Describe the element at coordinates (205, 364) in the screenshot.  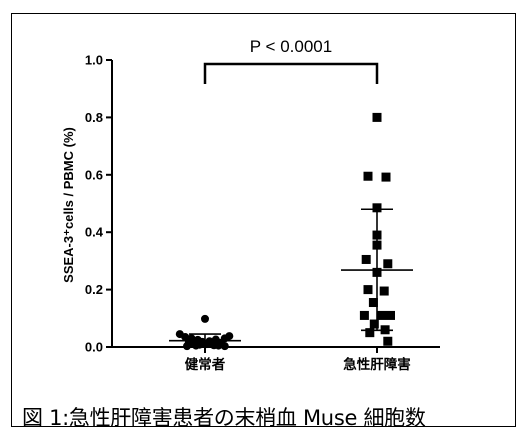
I see `category-label: 健常者` at that location.